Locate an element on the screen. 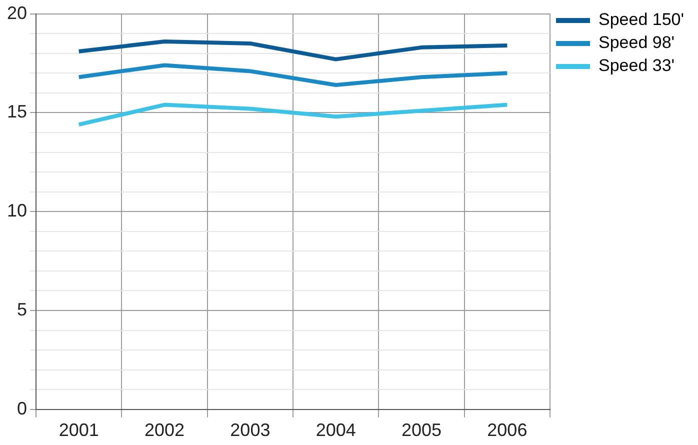  legend-label: Speed 98' is located at coordinates (636, 42).